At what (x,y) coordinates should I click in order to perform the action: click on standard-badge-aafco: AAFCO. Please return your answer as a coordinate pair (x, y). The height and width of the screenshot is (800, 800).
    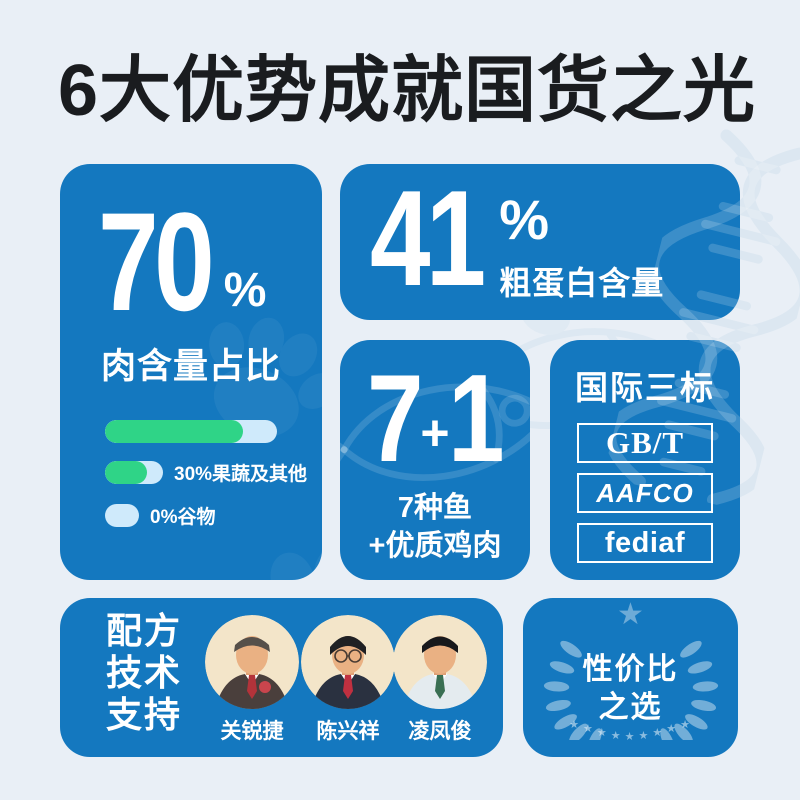
    Looking at the image, I should click on (645, 493).